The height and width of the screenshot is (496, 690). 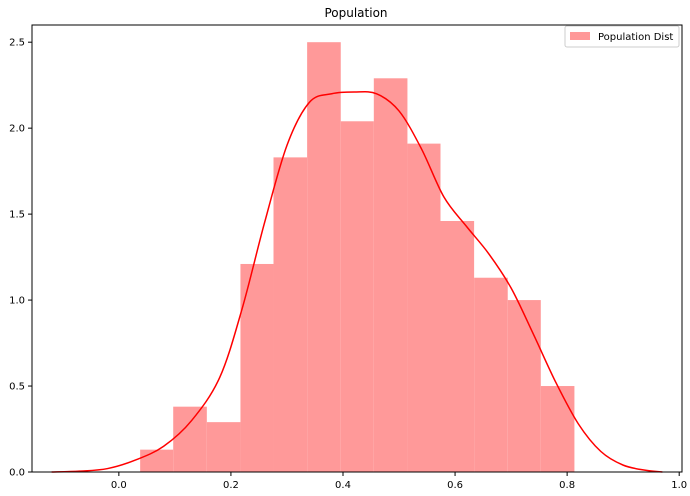 I want to click on y-tick-label: 2.5, so click(x=17, y=43).